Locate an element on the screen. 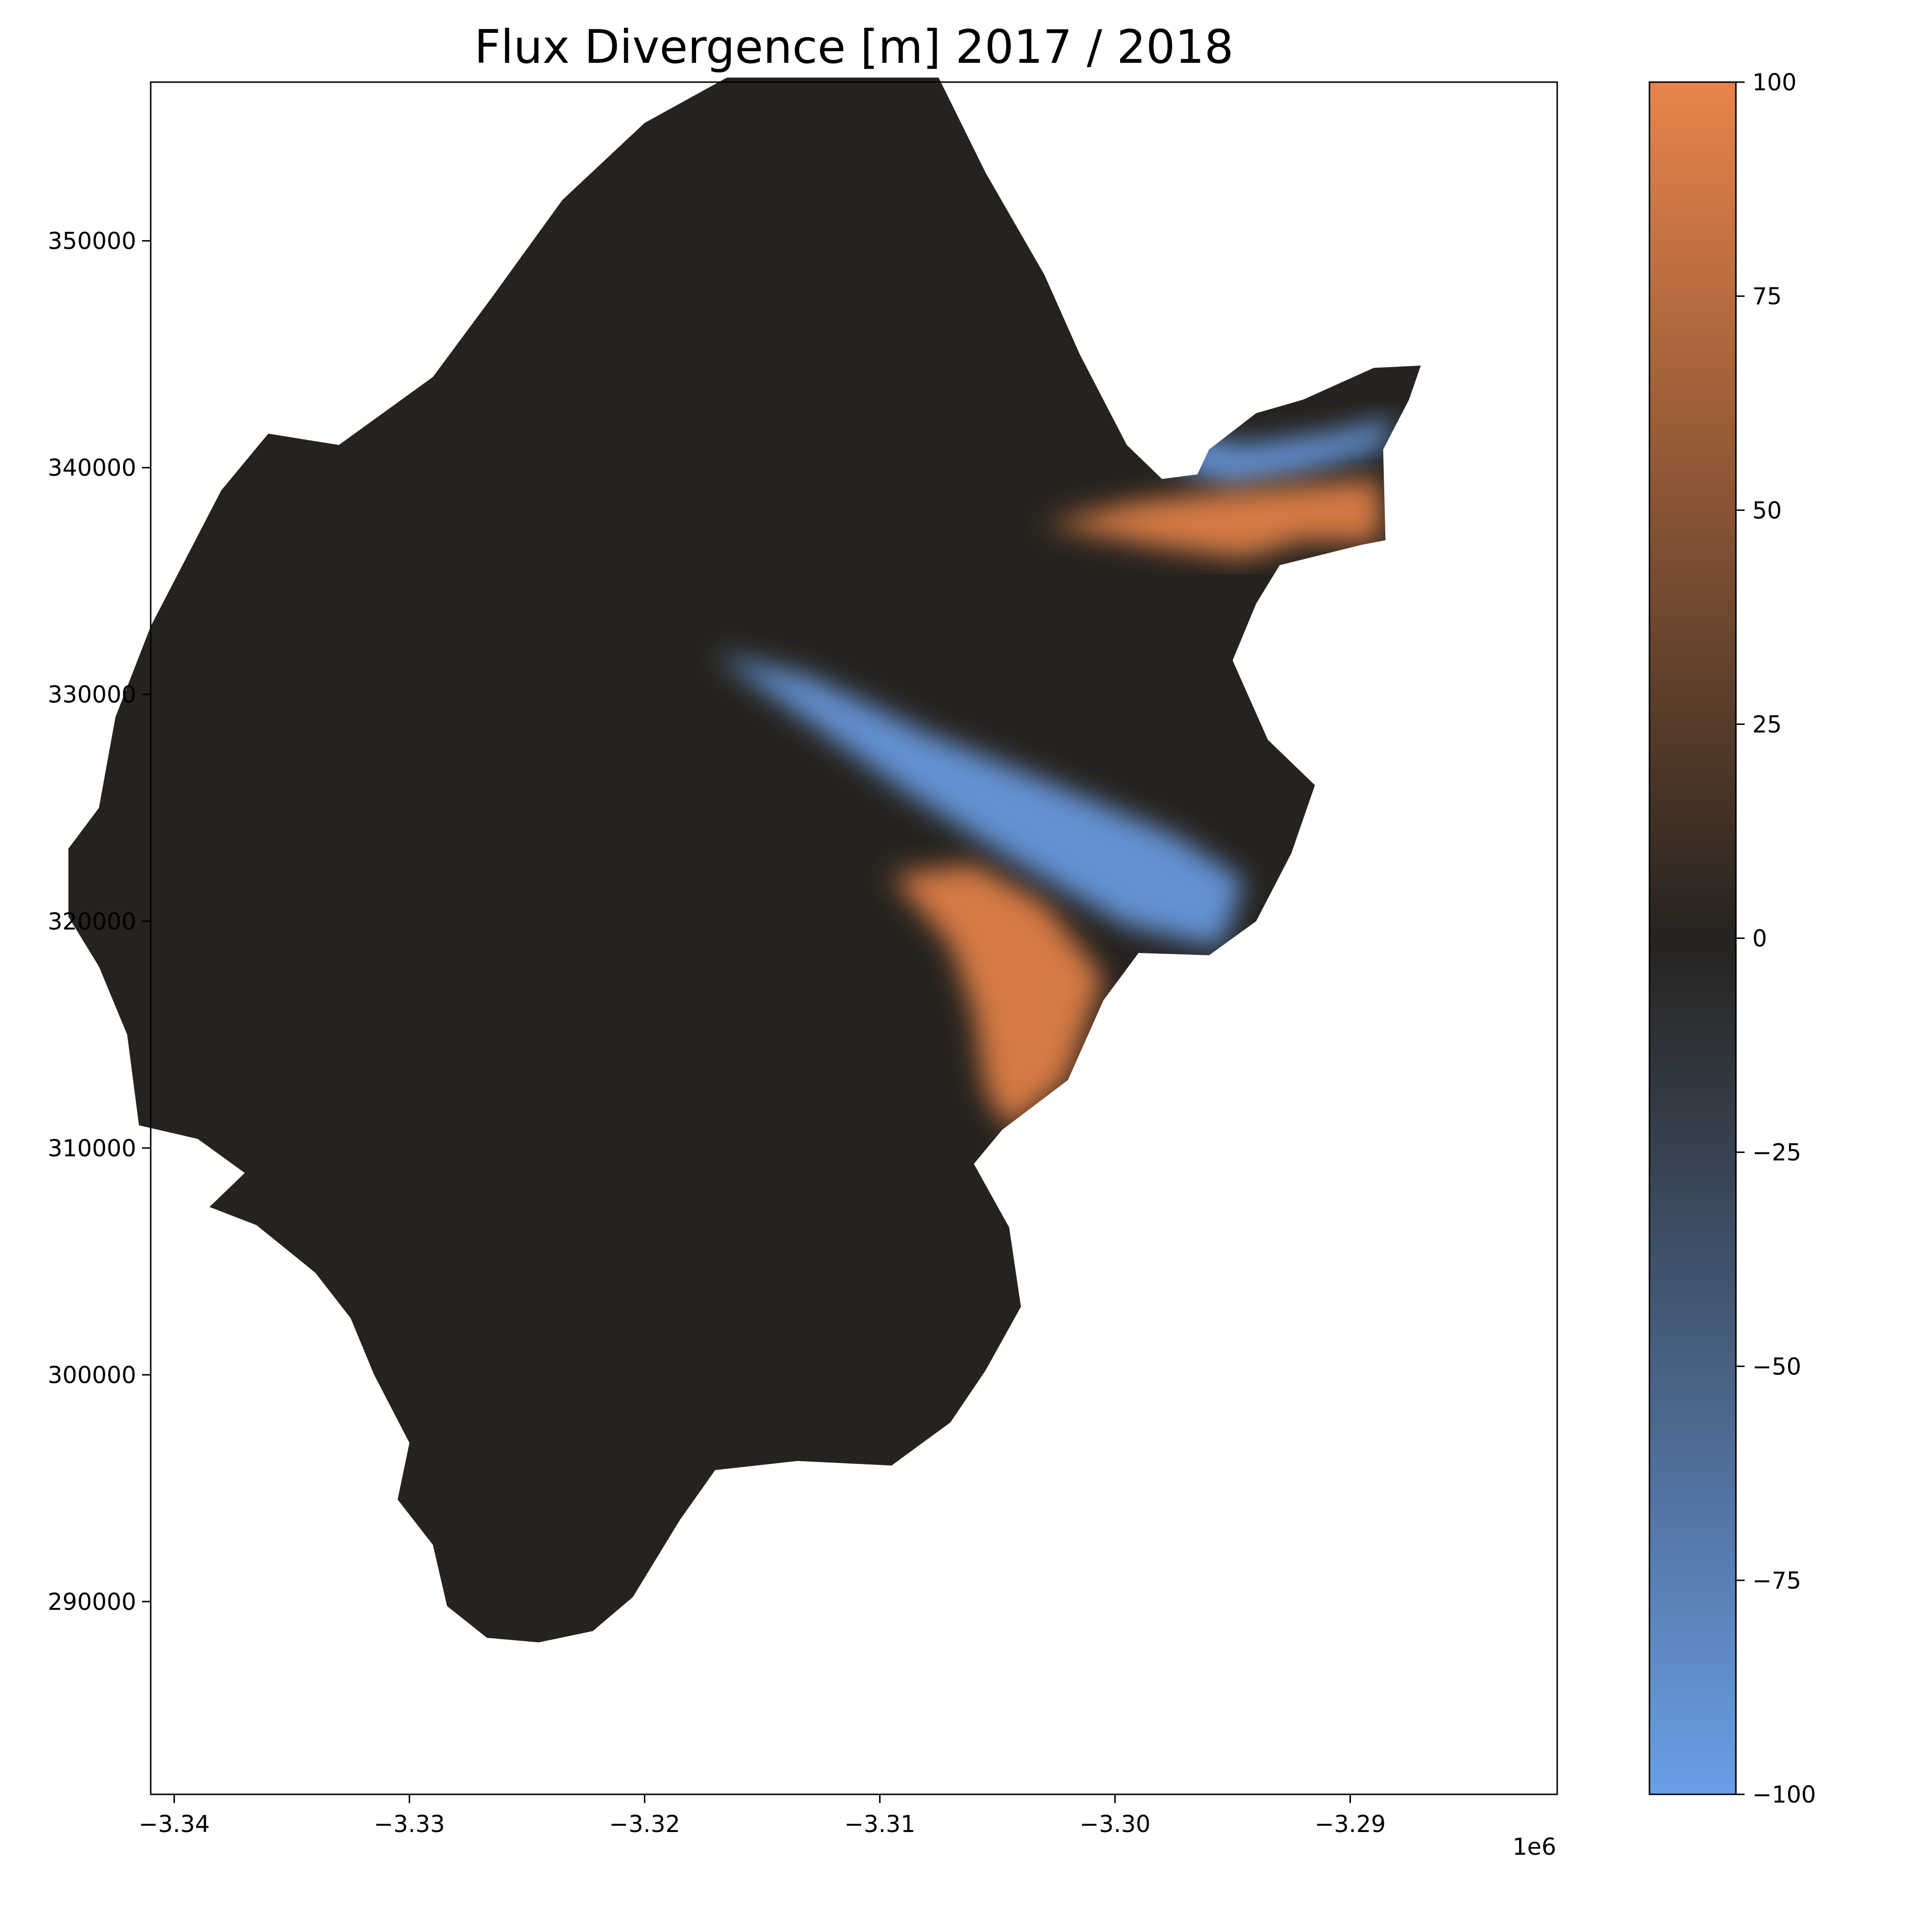  y-tick-label: 320000 is located at coordinates (92, 921).